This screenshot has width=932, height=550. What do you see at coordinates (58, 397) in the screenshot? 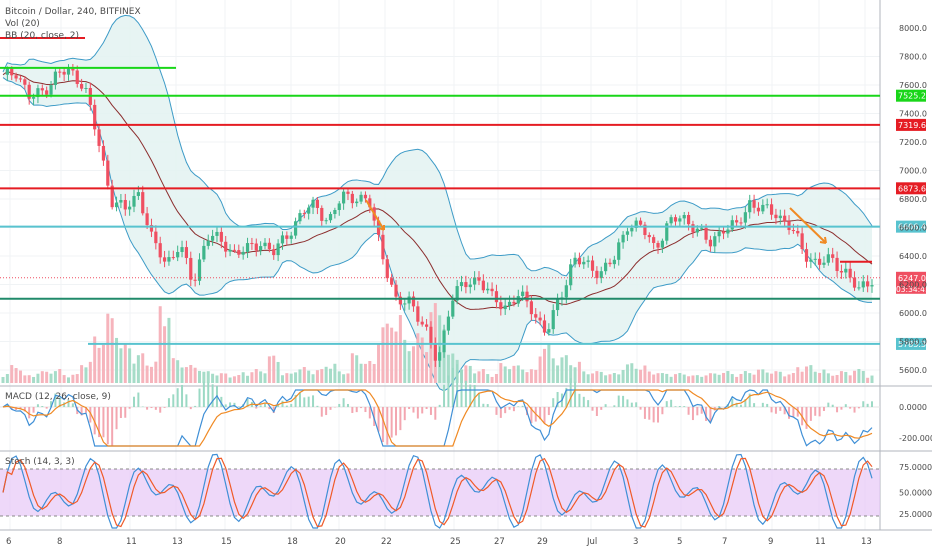
I see `macd-legend: MACD (12, 26, close, 9)` at bounding box center [58, 397].